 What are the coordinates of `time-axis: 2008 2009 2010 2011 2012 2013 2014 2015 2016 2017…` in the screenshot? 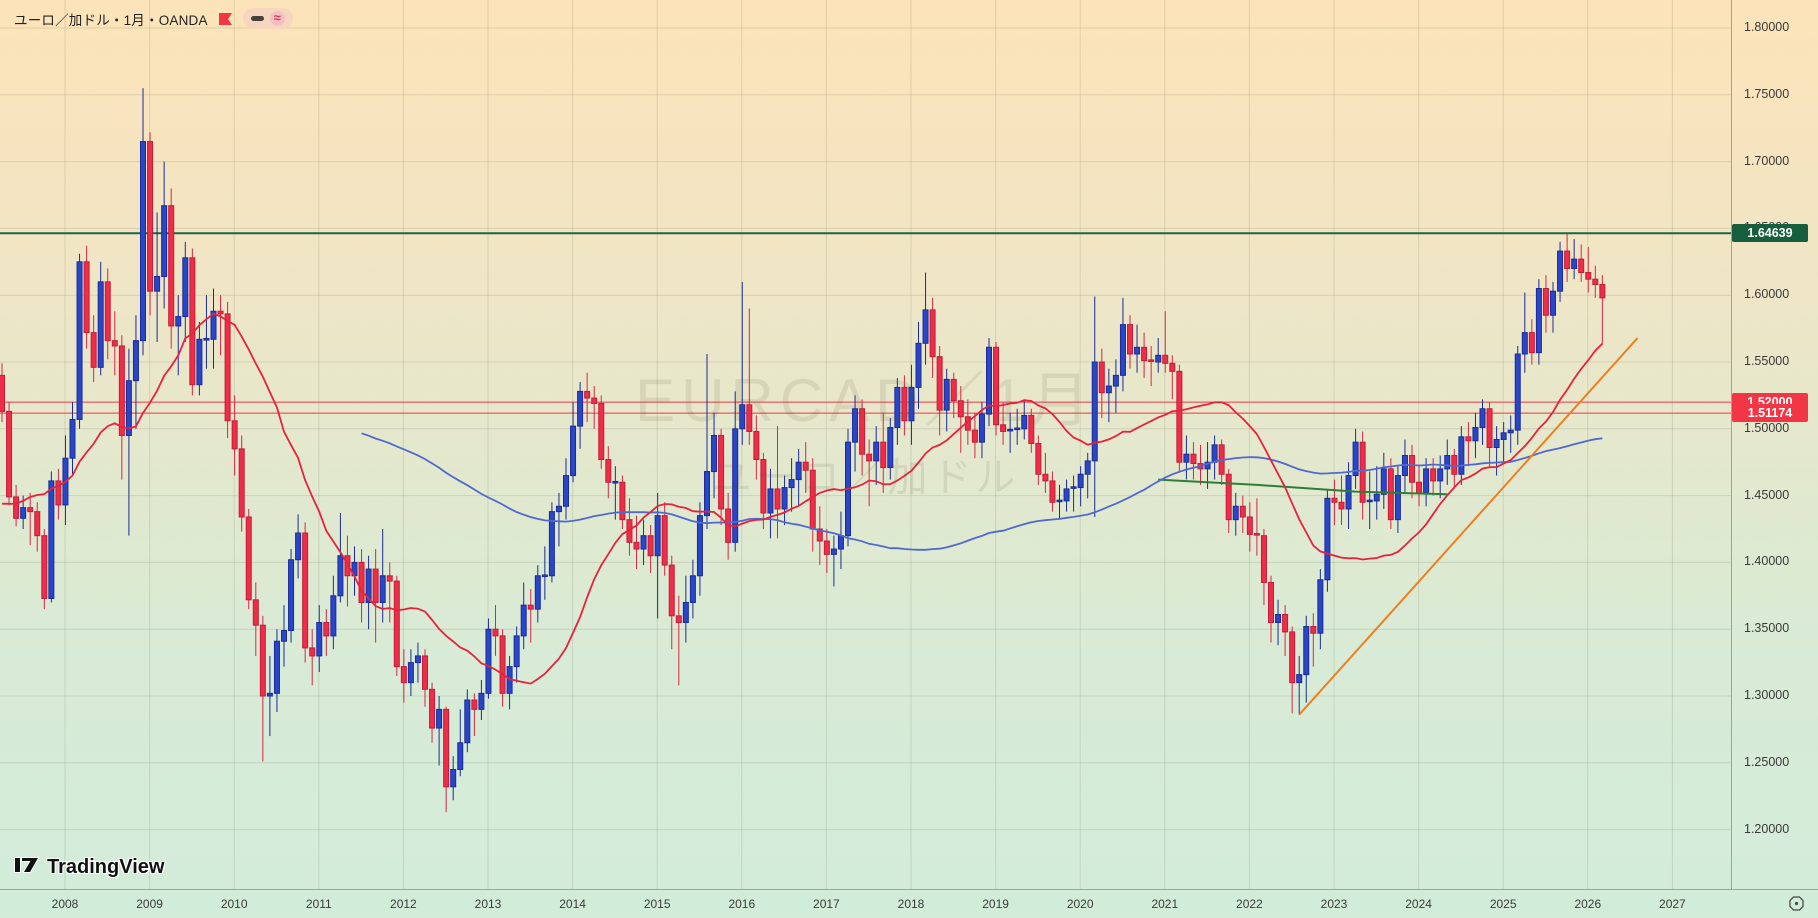 It's located at (909, 903).